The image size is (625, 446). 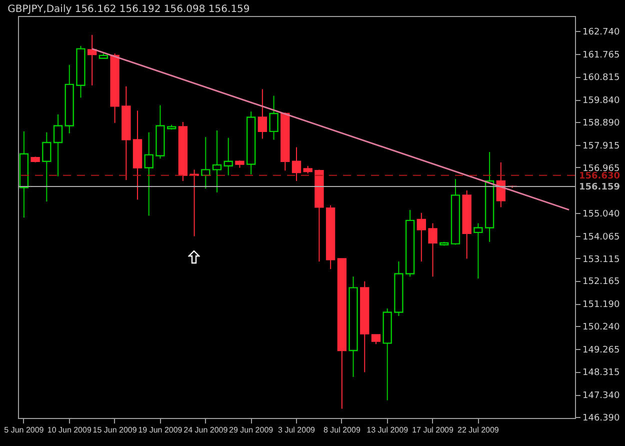 I want to click on x-tick-label: 13 Jul 2009, so click(x=387, y=430).